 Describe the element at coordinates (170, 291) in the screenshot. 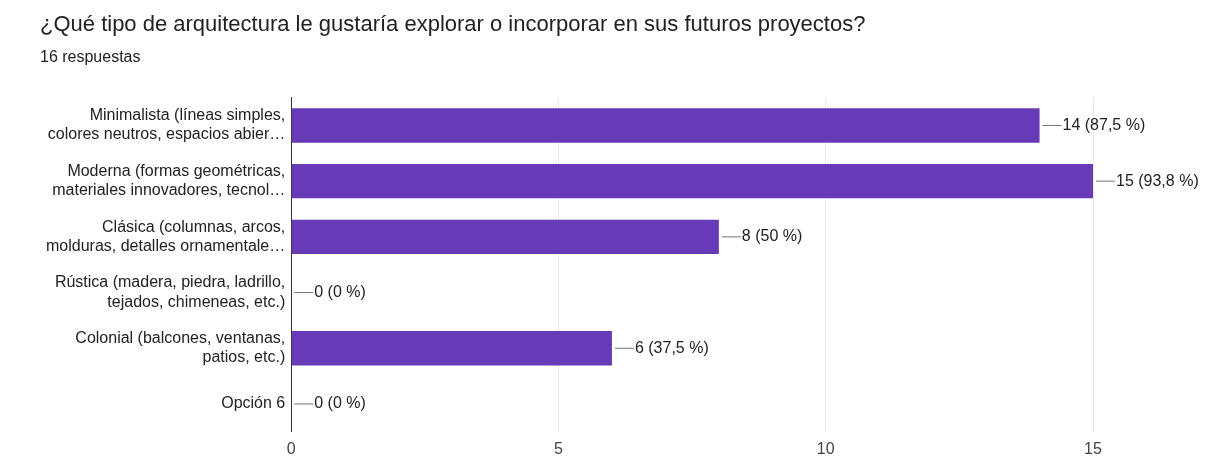

I see `y-tick-label: Rústica (madera, piedra, ladrillo, tejados, chimeneas, etc.)` at that location.